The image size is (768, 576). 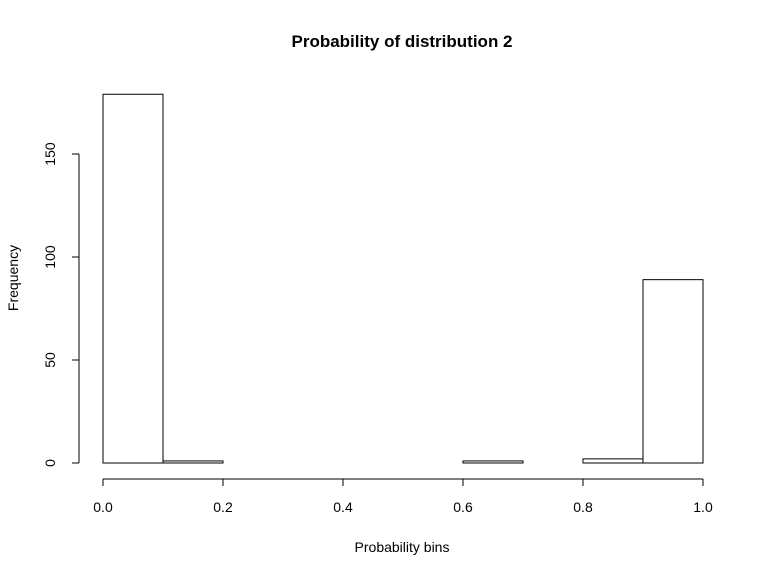 I want to click on y-tick-label: 100, so click(x=50, y=257).